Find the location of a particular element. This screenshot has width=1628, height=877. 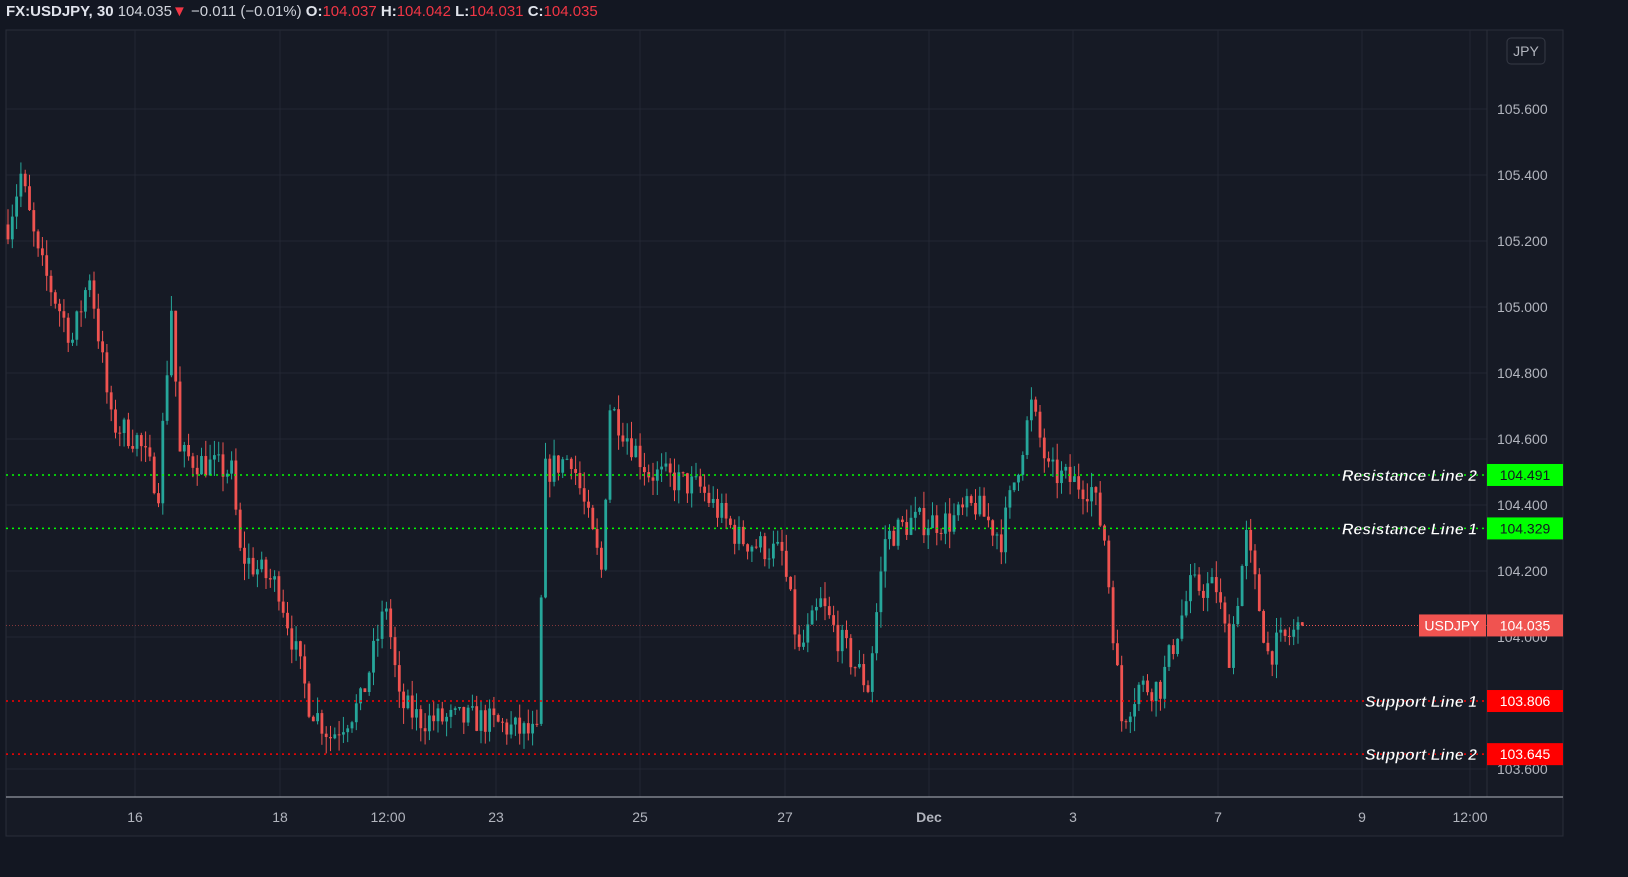

time-tick-label: 16 is located at coordinates (135, 817).